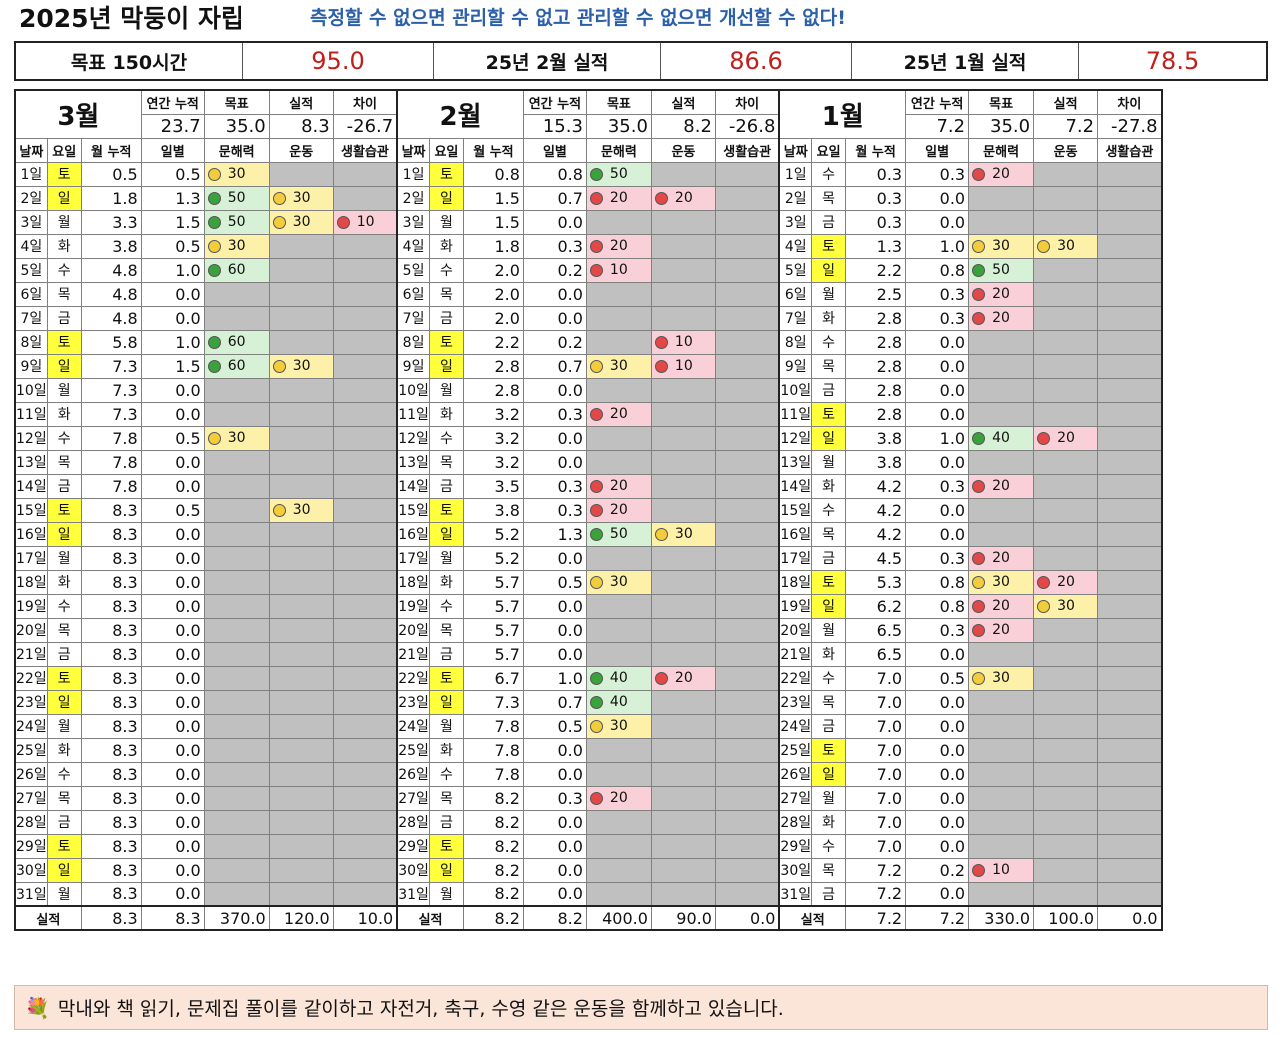 This screenshot has height=1037, width=1280. I want to click on weekday: 월, so click(446, 558).